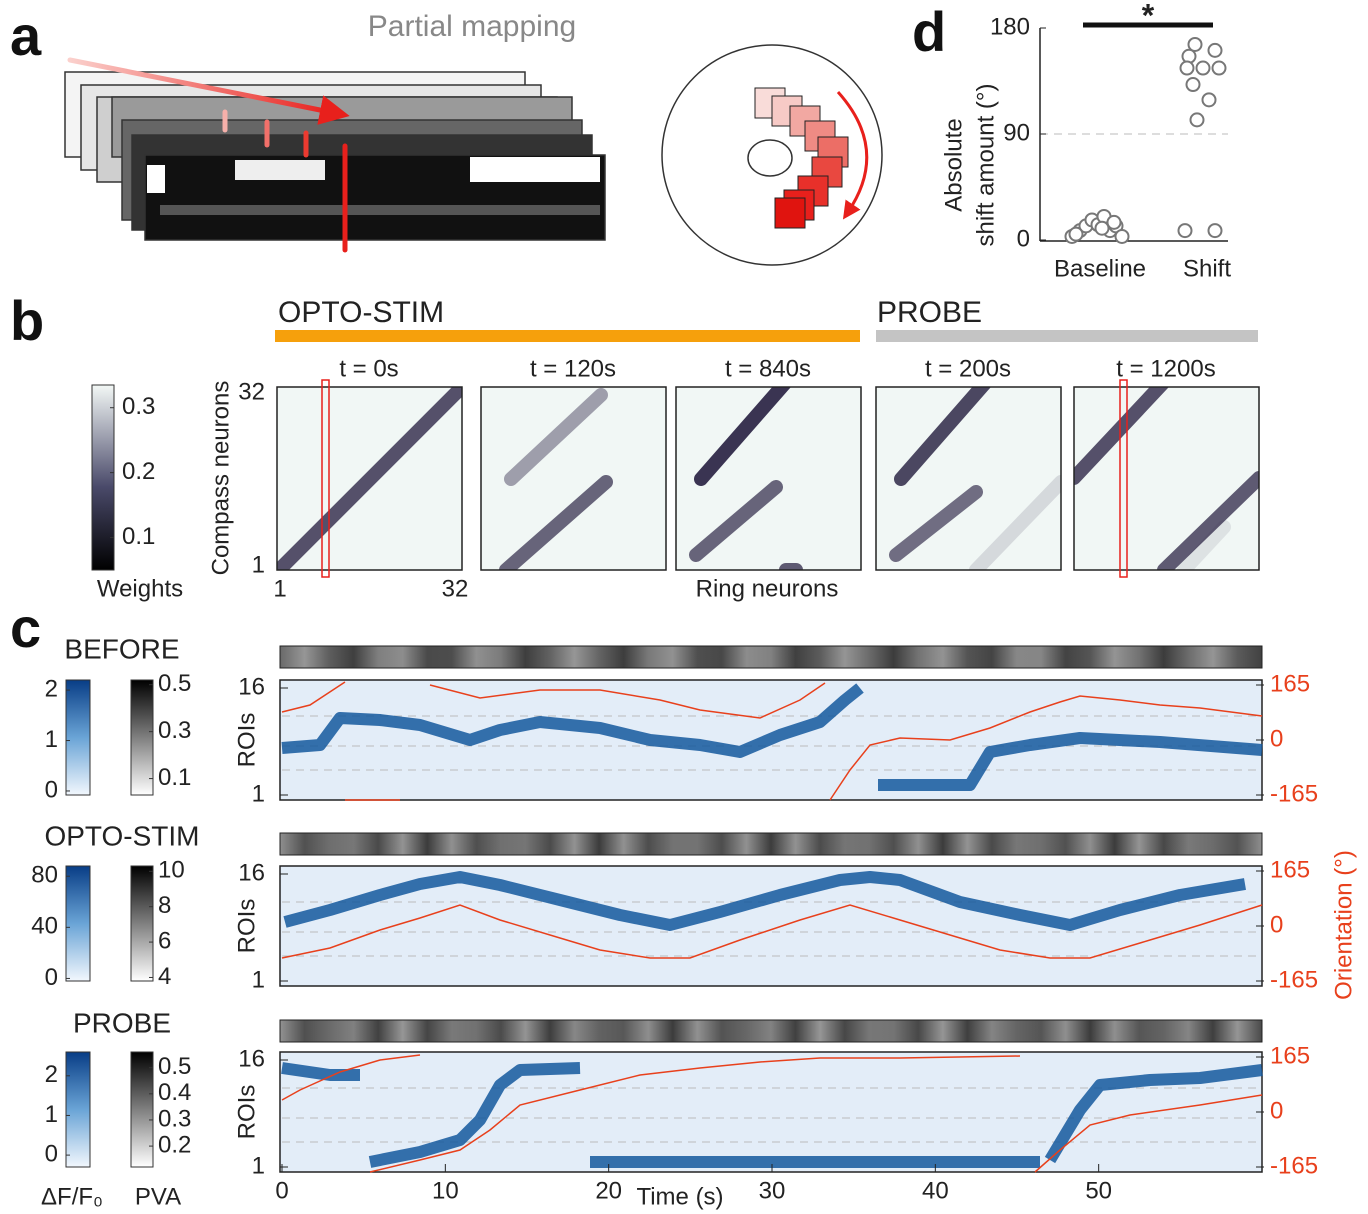  I want to click on colorbar-tick-label: 1, so click(51, 1114).